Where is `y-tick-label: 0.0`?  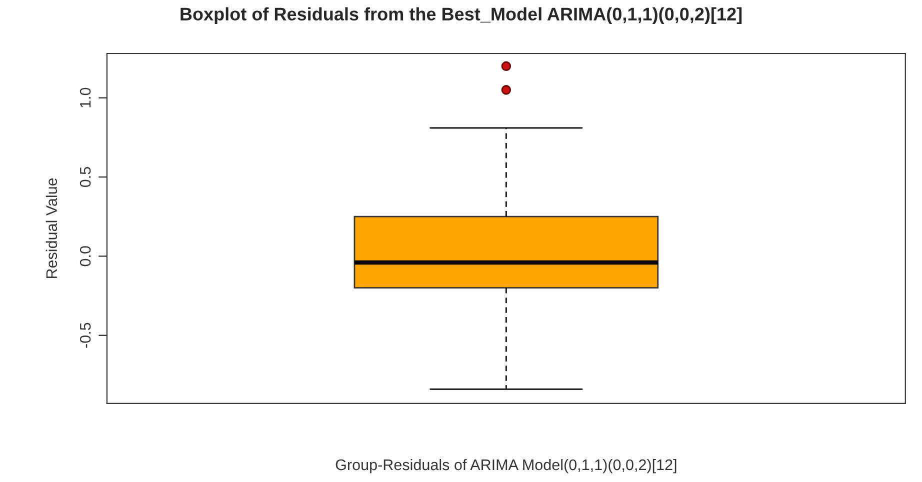 y-tick-label: 0.0 is located at coordinates (85, 256).